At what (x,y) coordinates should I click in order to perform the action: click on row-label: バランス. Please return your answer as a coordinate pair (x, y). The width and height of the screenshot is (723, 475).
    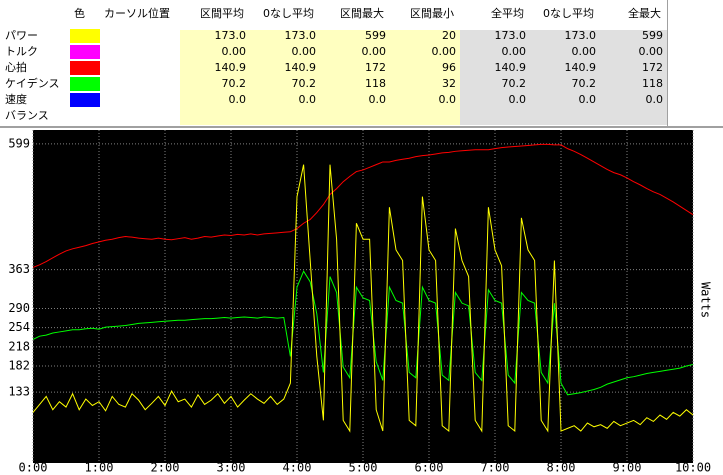
    Looking at the image, I should click on (27, 115).